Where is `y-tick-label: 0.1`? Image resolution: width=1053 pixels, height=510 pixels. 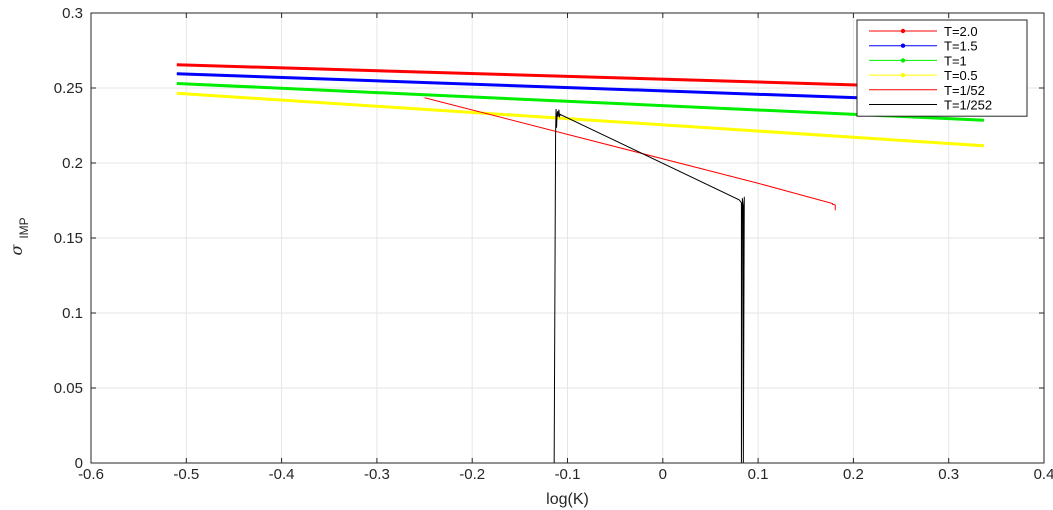 y-tick-label: 0.1 is located at coordinates (72, 313).